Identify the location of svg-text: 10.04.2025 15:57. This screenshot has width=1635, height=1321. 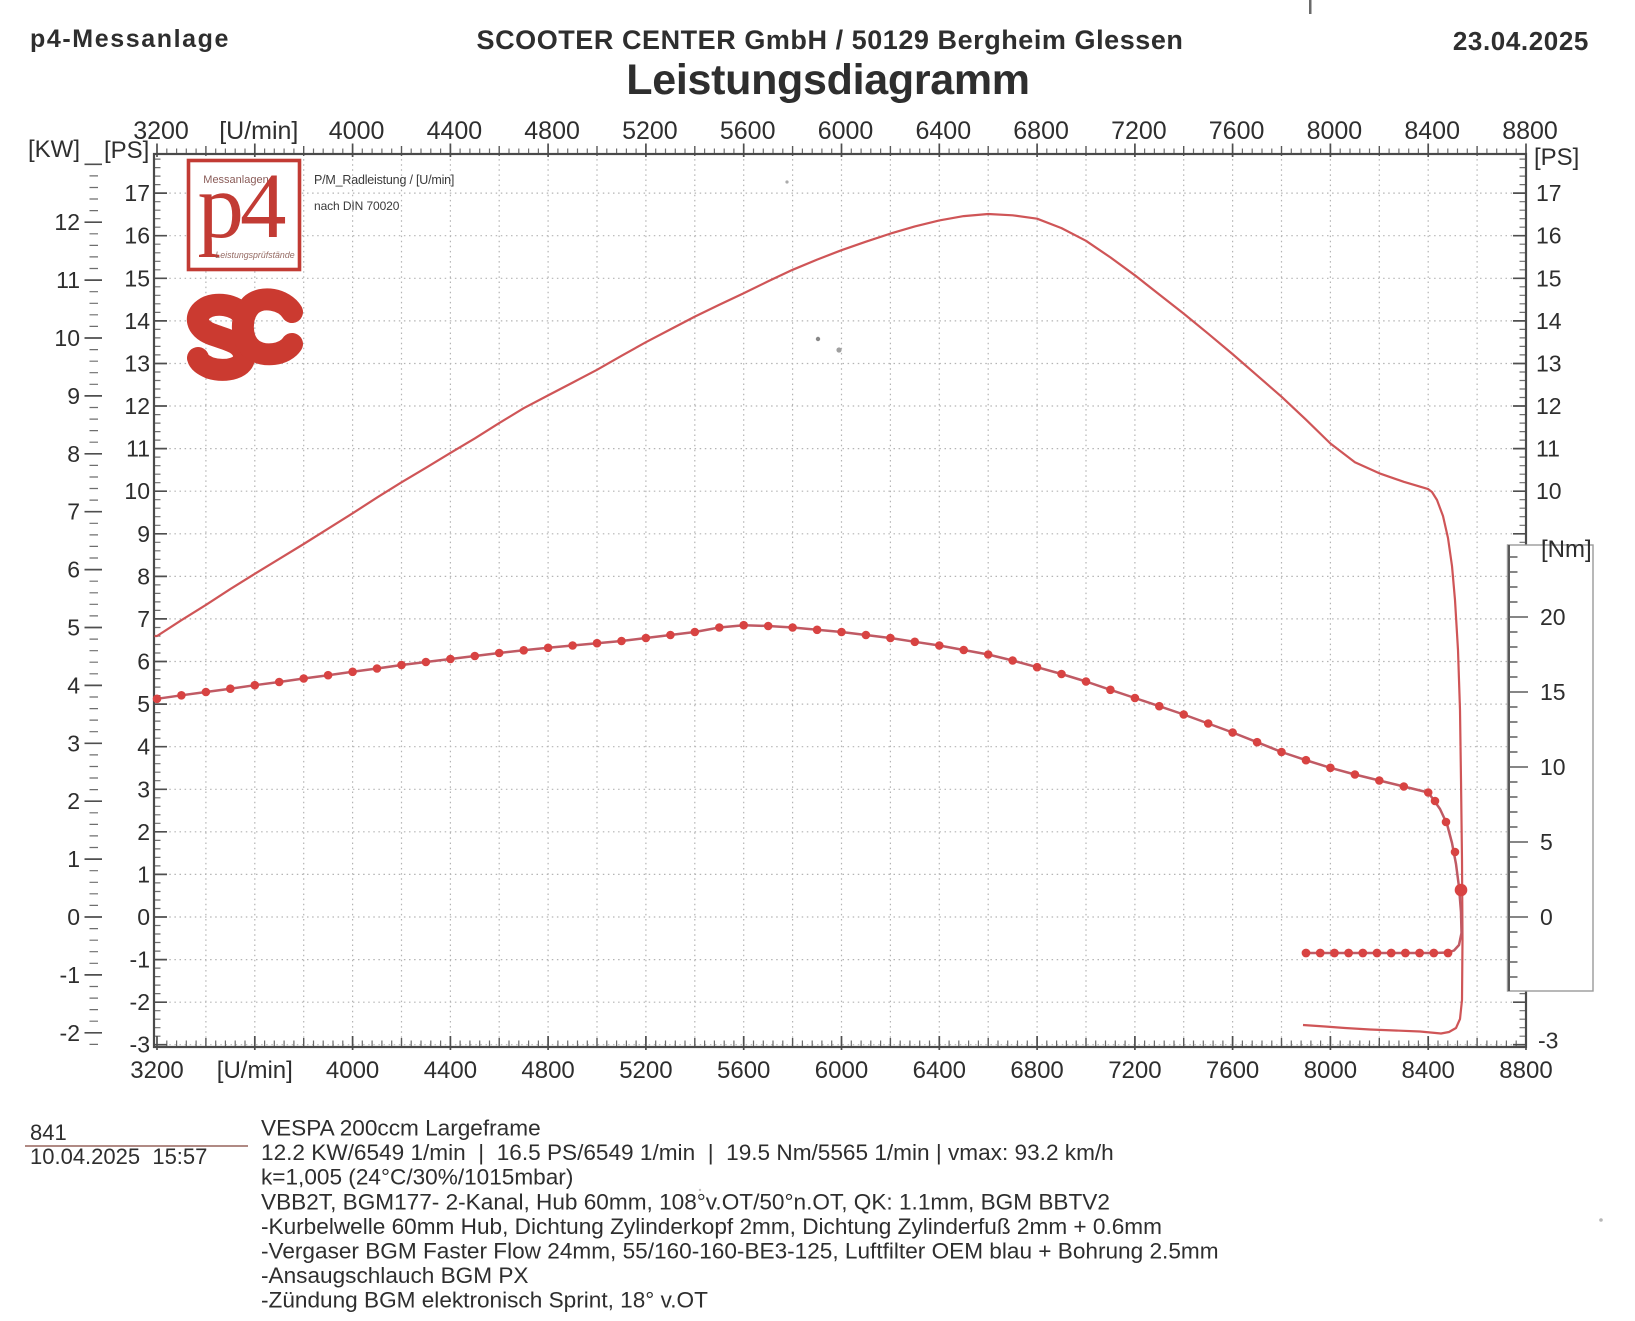
(118, 1156).